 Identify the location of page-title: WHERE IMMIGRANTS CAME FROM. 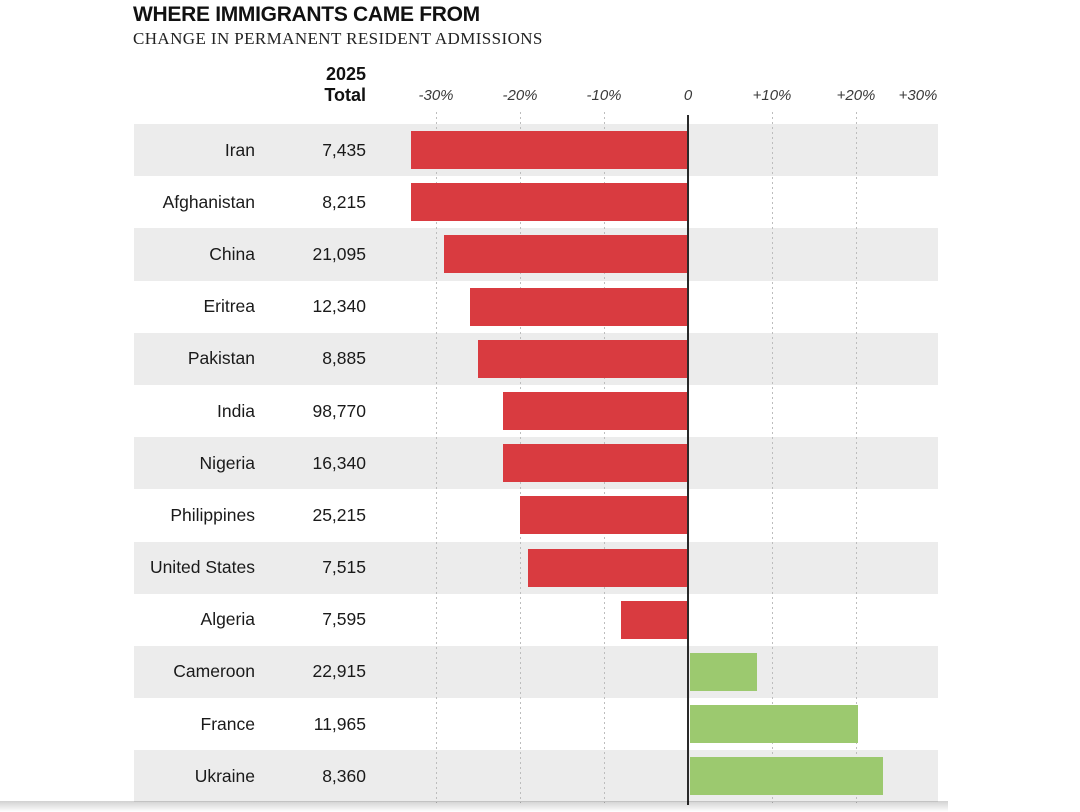
(306, 14).